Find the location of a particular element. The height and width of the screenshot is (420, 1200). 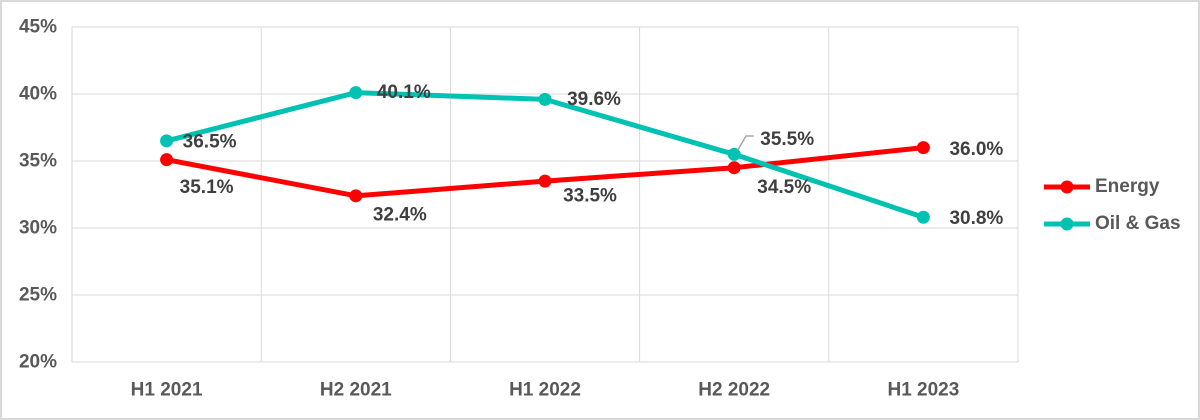

data-label: 30.8% is located at coordinates (976, 218).